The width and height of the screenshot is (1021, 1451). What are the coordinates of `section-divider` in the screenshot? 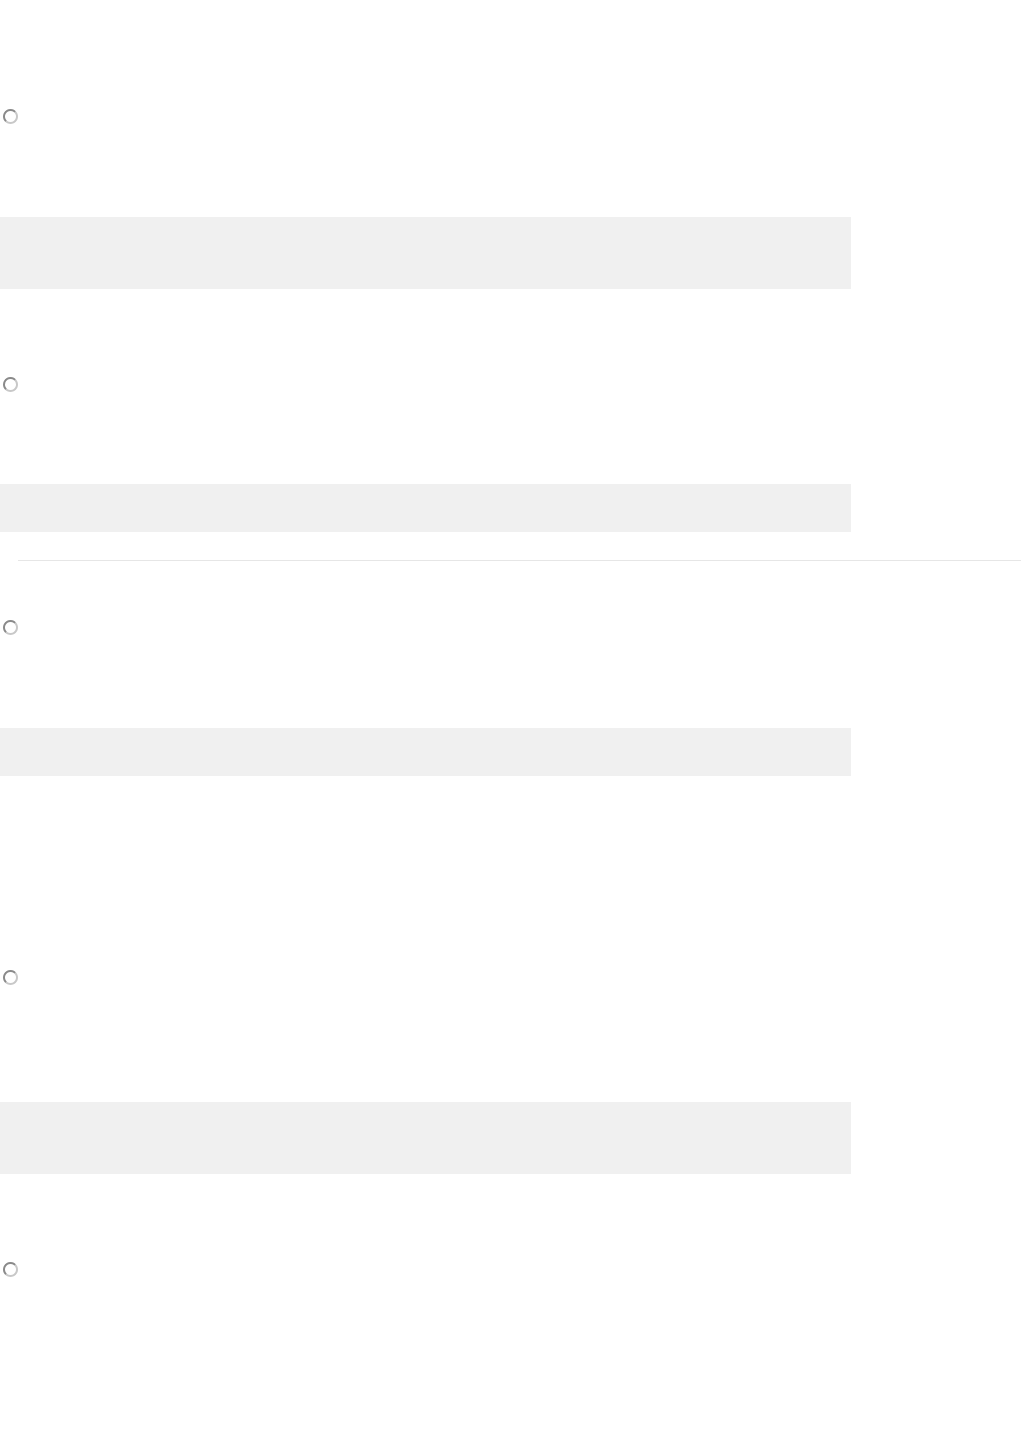 It's located at (519, 560).